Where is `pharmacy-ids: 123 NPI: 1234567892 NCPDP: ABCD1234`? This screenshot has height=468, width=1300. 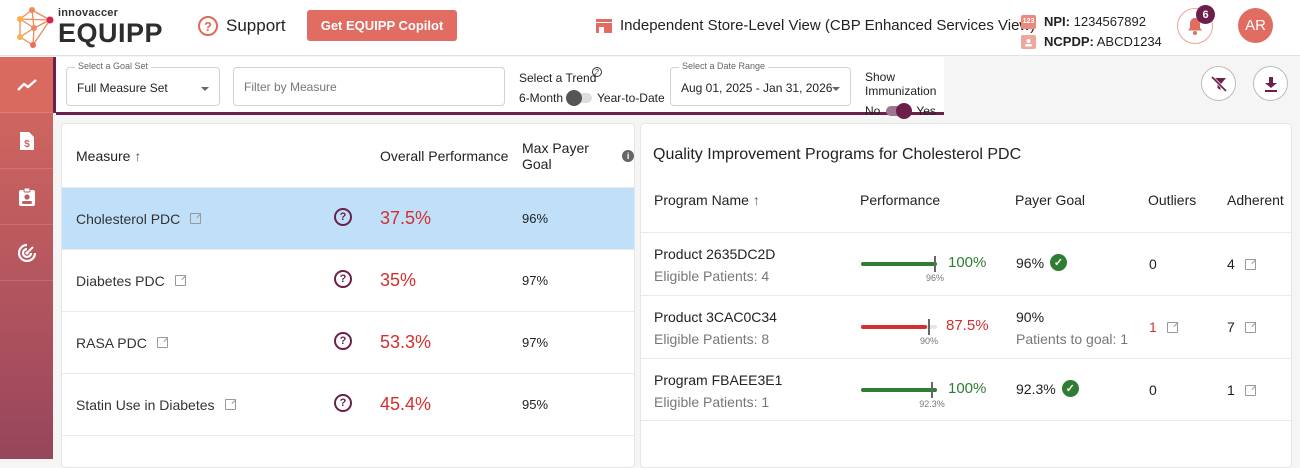
pharmacy-ids: 123 NPI: 1234567892 NCPDP: ABCD1234 is located at coordinates (1091, 32).